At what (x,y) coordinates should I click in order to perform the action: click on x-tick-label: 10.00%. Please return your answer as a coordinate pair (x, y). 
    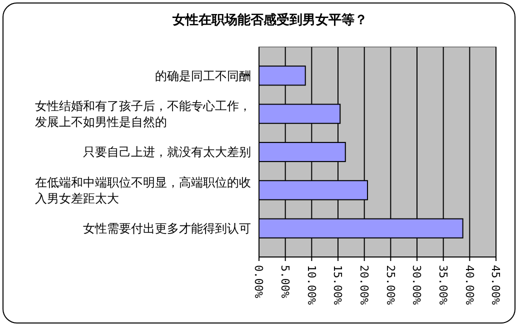
    Looking at the image, I should click on (311, 285).